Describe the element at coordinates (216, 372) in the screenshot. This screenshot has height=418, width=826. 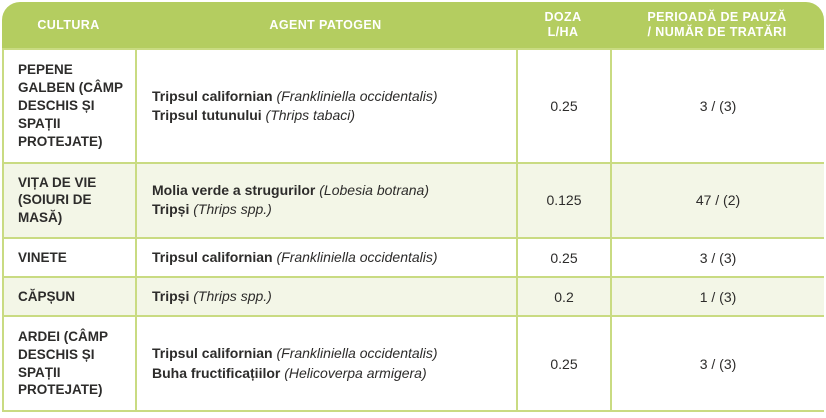
I see `pest-common-name: Buha fructificațiilor` at that location.